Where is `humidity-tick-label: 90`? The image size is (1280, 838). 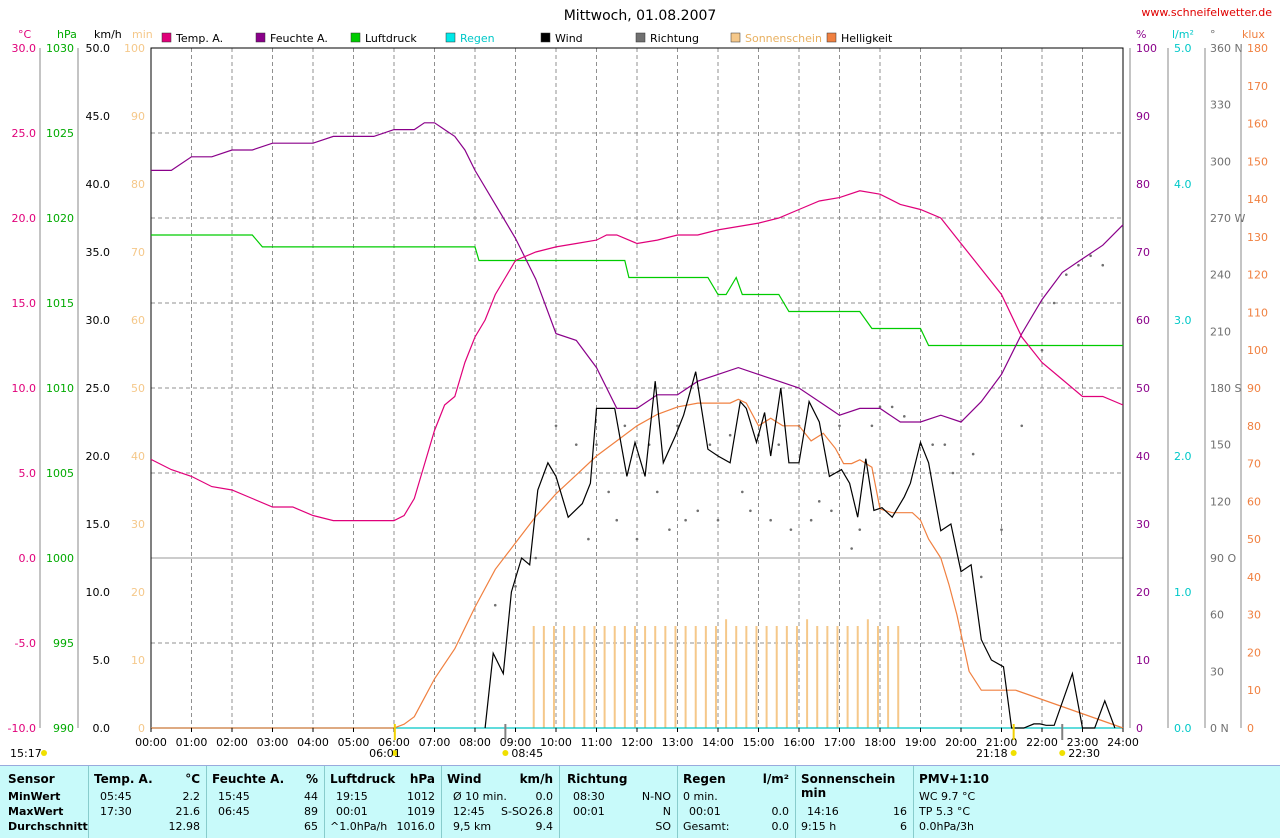 humidity-tick-label: 90 is located at coordinates (1143, 116).